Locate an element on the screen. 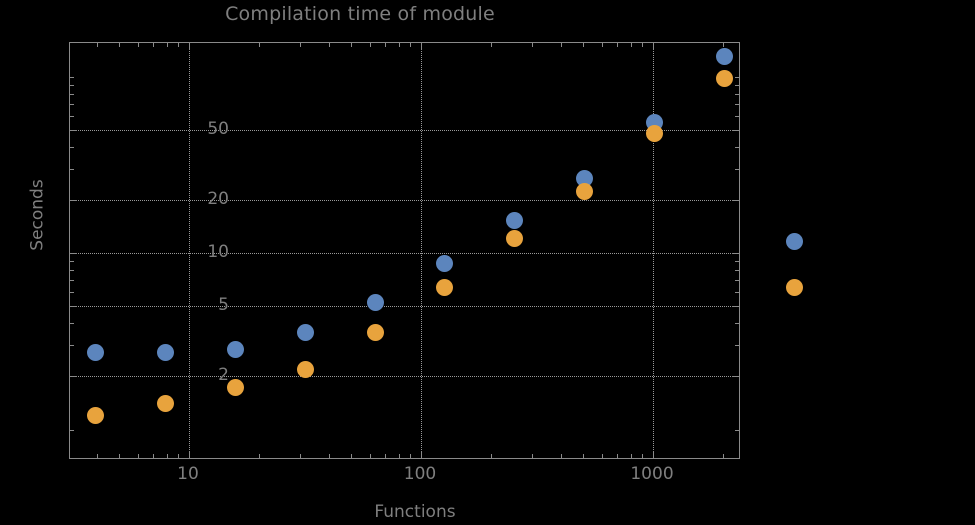  x-tick-label: 100 is located at coordinates (420, 474).